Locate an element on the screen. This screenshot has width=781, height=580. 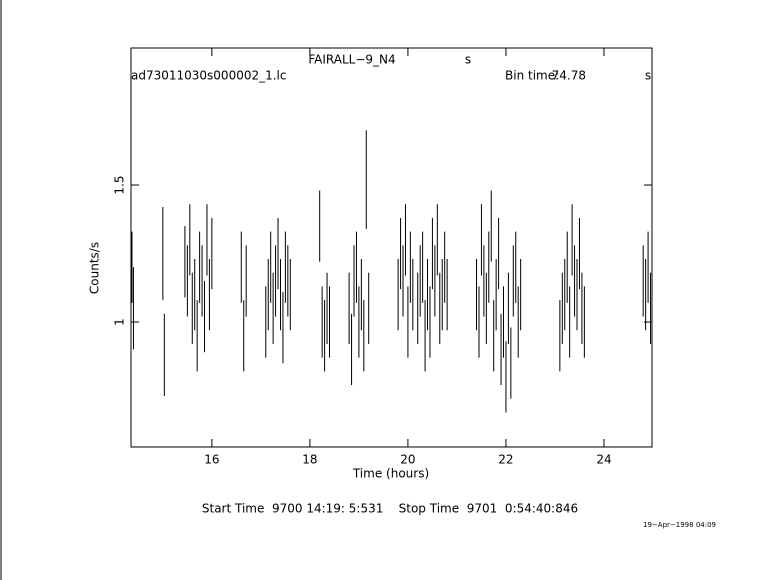
y-tick-label: 1.5 is located at coordinates (120, 184).